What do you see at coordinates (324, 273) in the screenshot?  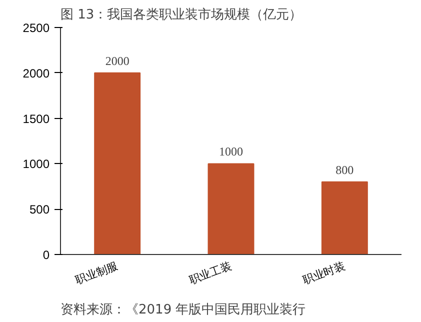 I see `x-tick-label: 职业时装` at bounding box center [324, 273].